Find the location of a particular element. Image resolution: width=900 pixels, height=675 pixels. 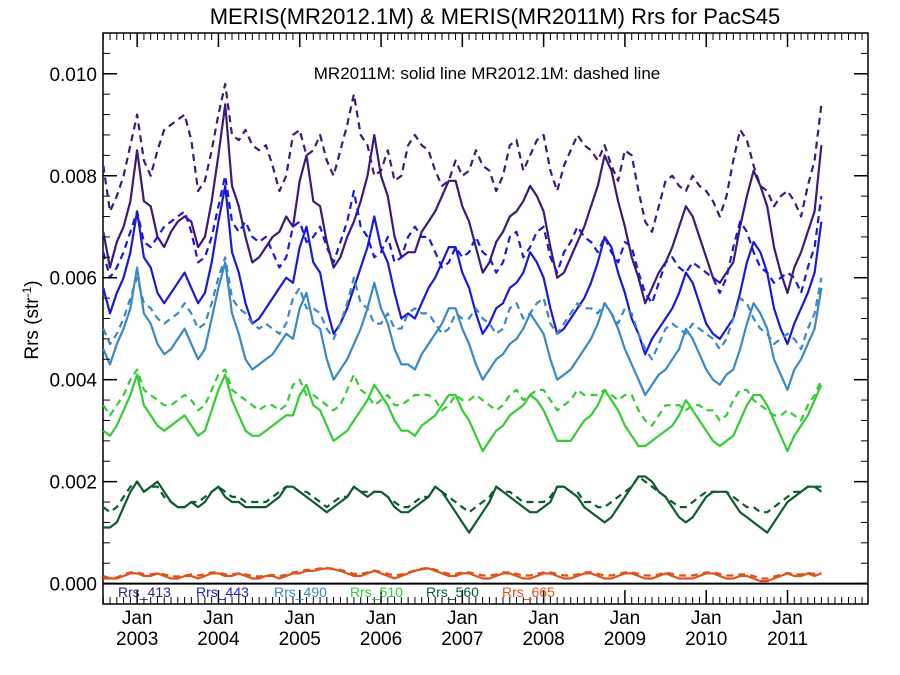

y-axis-label-main: Rrs (str is located at coordinates (32, 328).